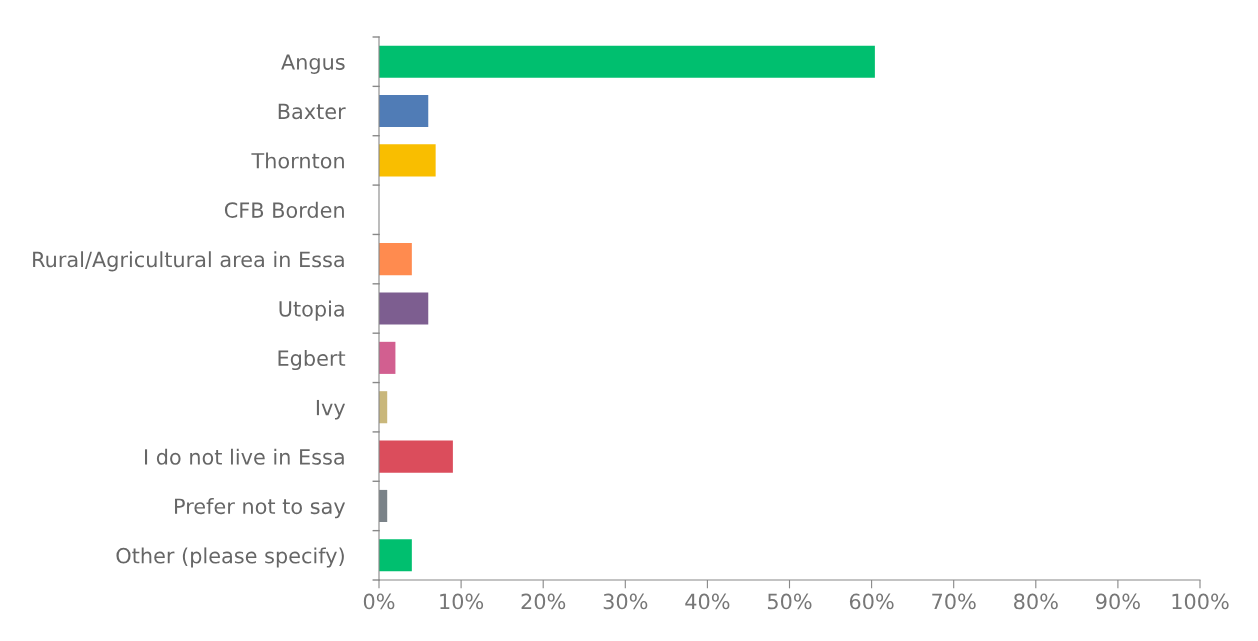 The image size is (1258, 641). Describe the element at coordinates (379, 601) in the screenshot. I see `x-tick-label: 0%` at that location.